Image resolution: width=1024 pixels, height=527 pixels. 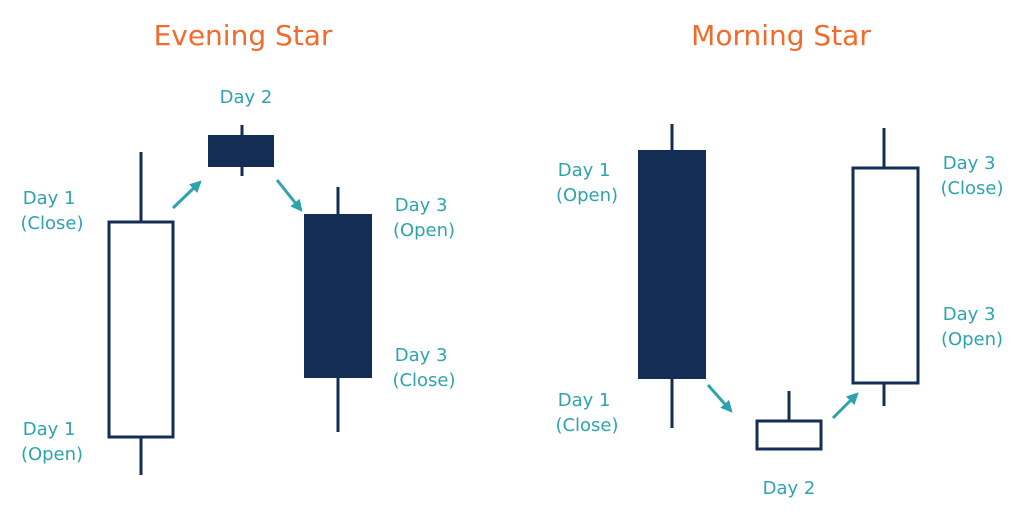 I want to click on evening-day1-body, so click(x=141, y=329).